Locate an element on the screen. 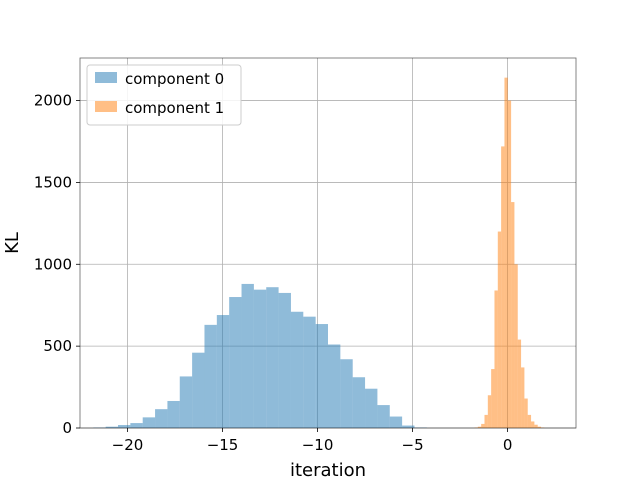 This screenshot has height=480, width=640. x-tick-label: −5 is located at coordinates (413, 445).